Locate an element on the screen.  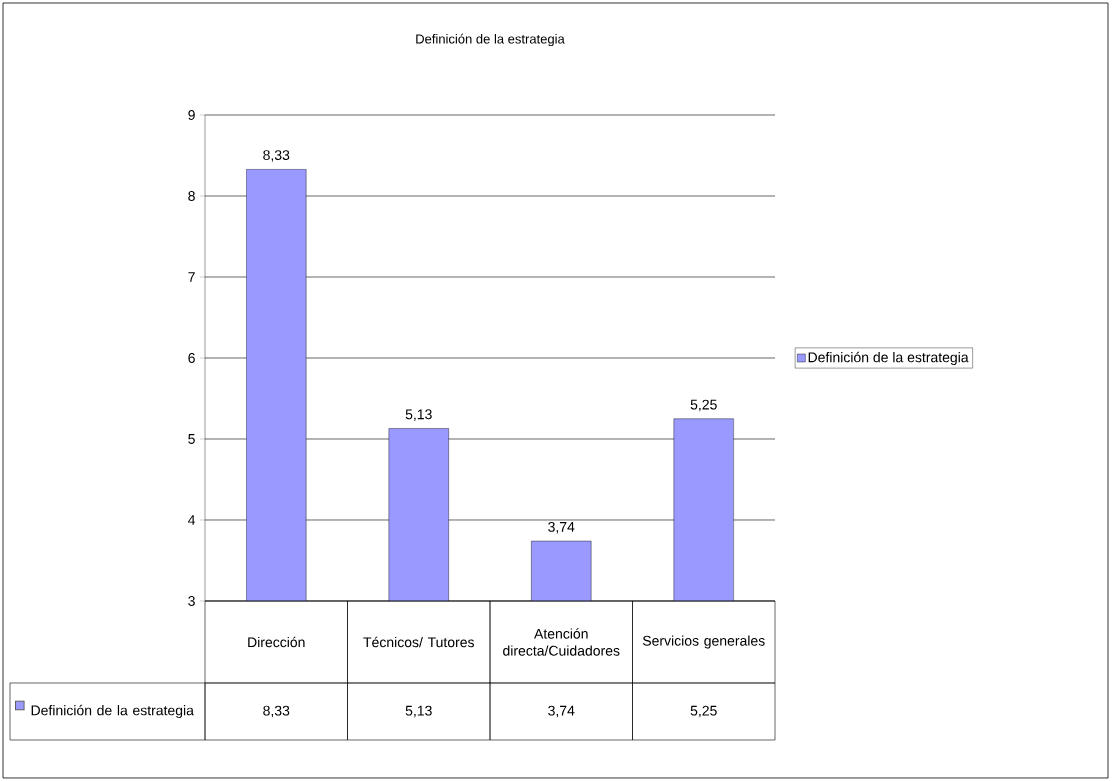
y-tick-label: 8 is located at coordinates (191, 196).